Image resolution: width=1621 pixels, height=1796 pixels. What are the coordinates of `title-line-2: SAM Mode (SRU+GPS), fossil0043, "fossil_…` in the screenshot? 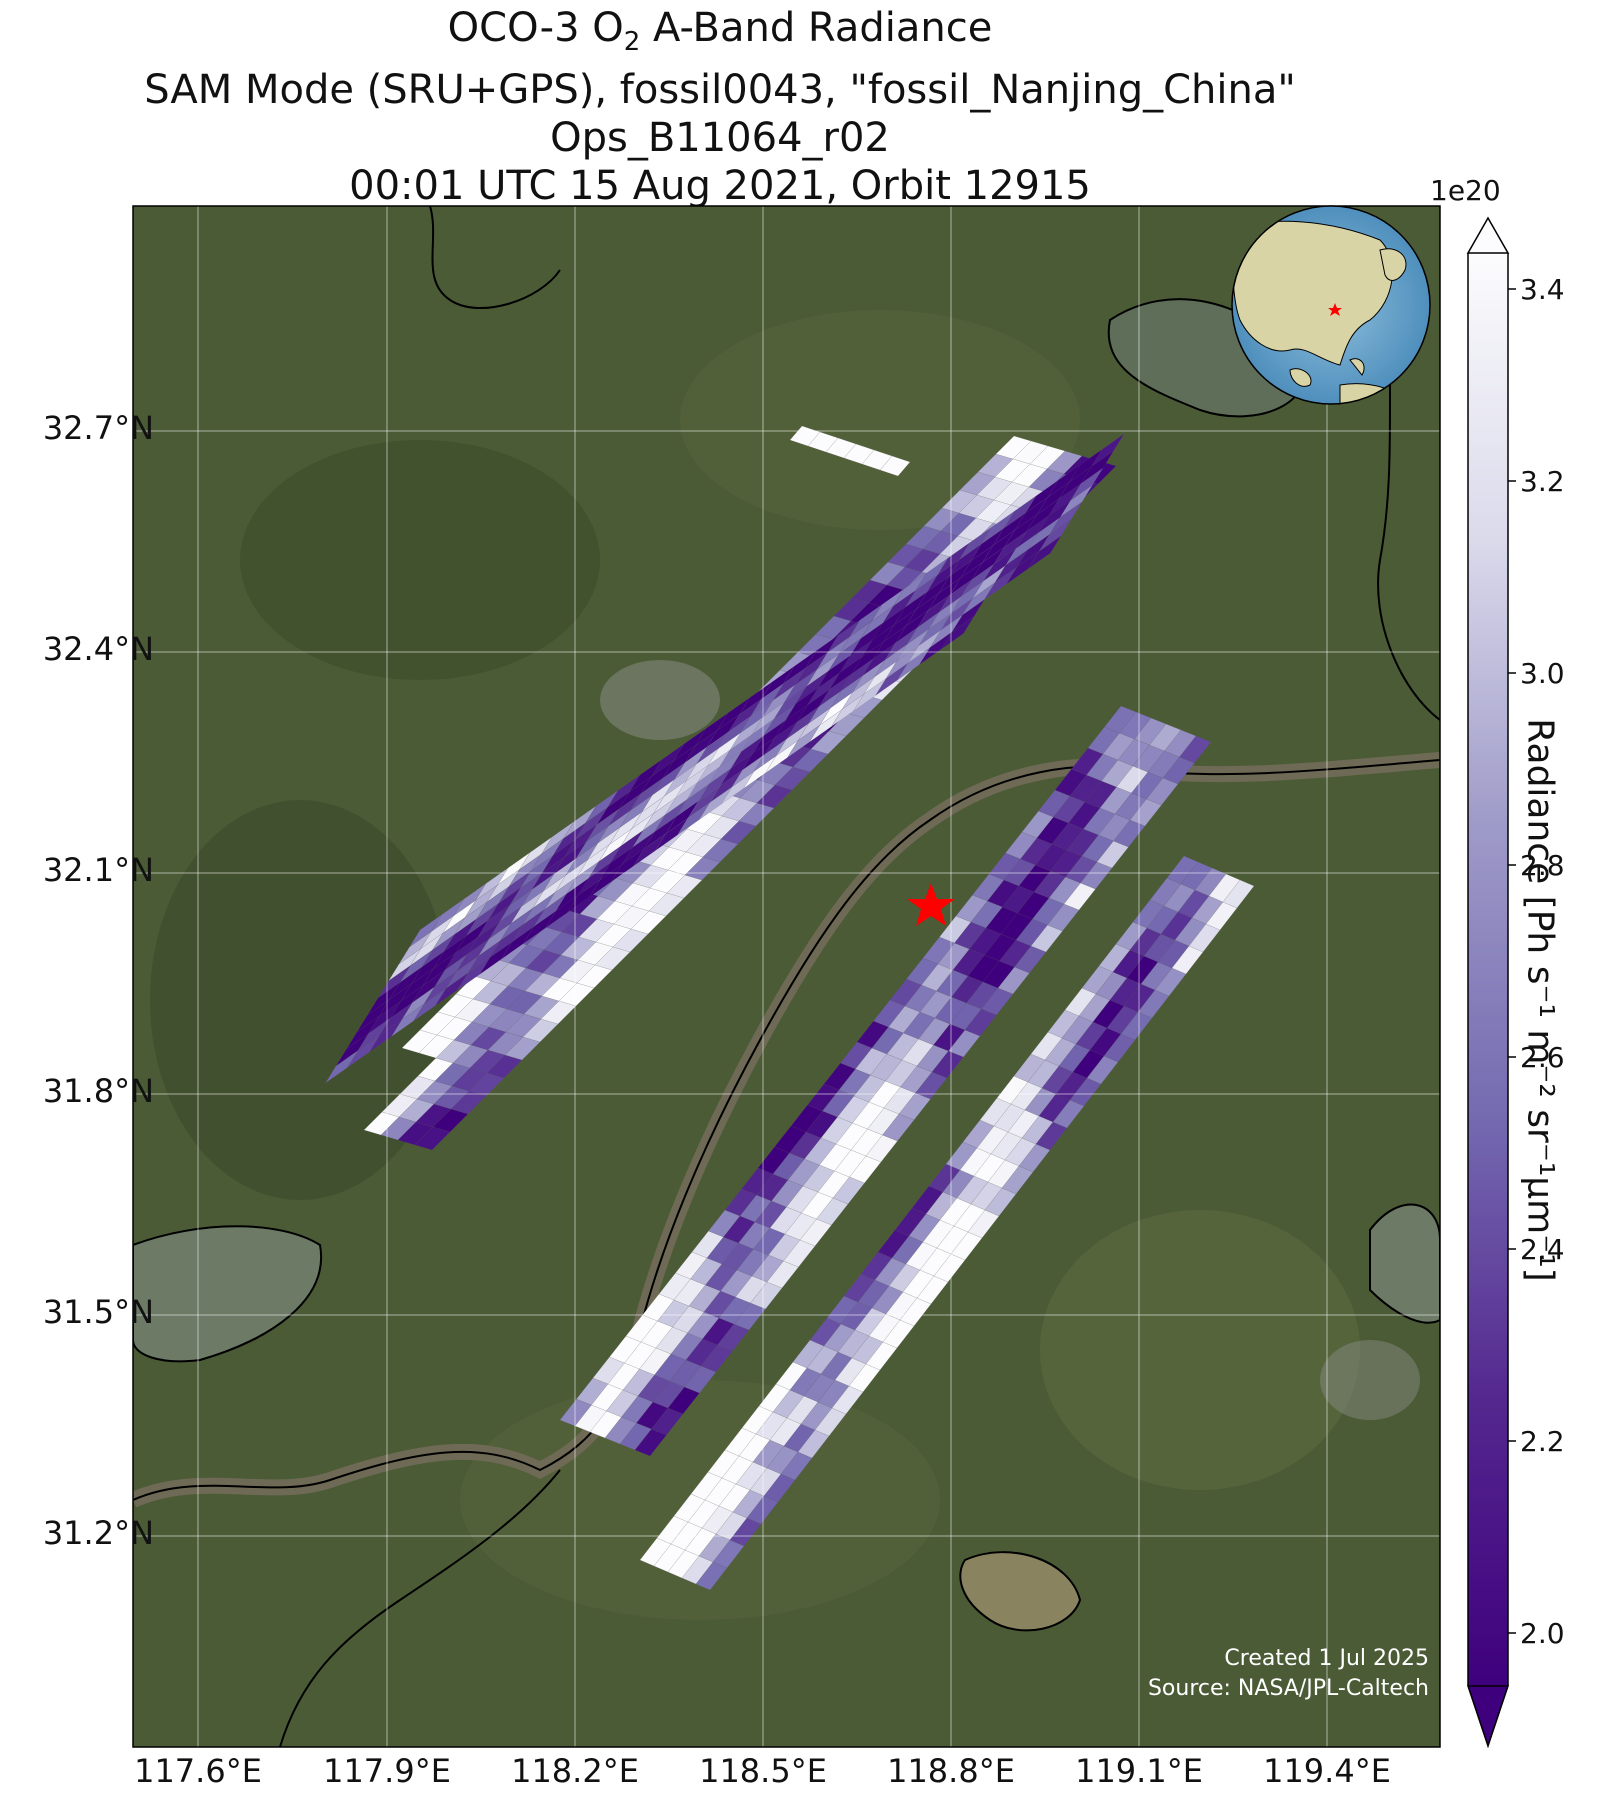 It's located at (720, 90).